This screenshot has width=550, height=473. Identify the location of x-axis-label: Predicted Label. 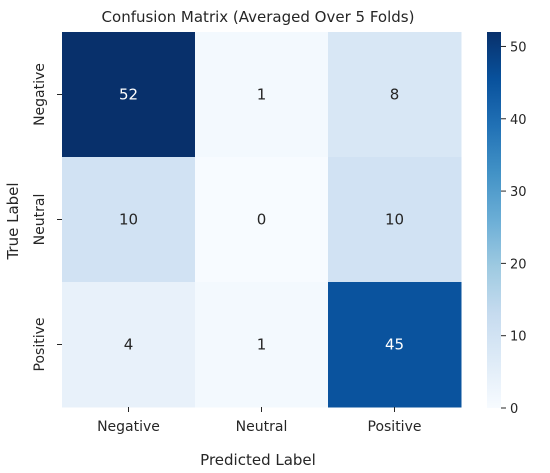
(258, 460).